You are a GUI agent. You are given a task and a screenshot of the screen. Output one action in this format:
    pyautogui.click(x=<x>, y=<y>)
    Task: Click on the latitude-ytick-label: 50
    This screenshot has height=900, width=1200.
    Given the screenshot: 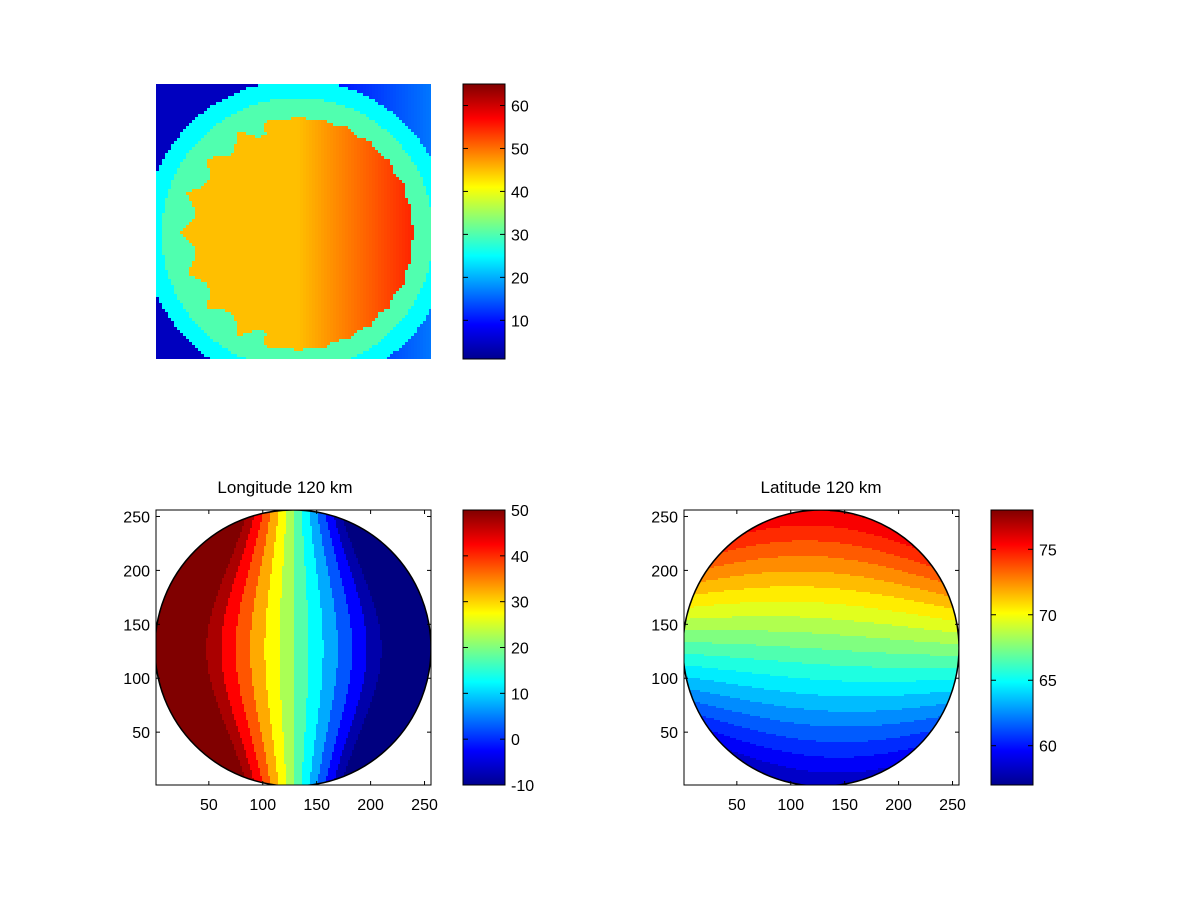 What is the action you would take?
    pyautogui.click(x=669, y=733)
    